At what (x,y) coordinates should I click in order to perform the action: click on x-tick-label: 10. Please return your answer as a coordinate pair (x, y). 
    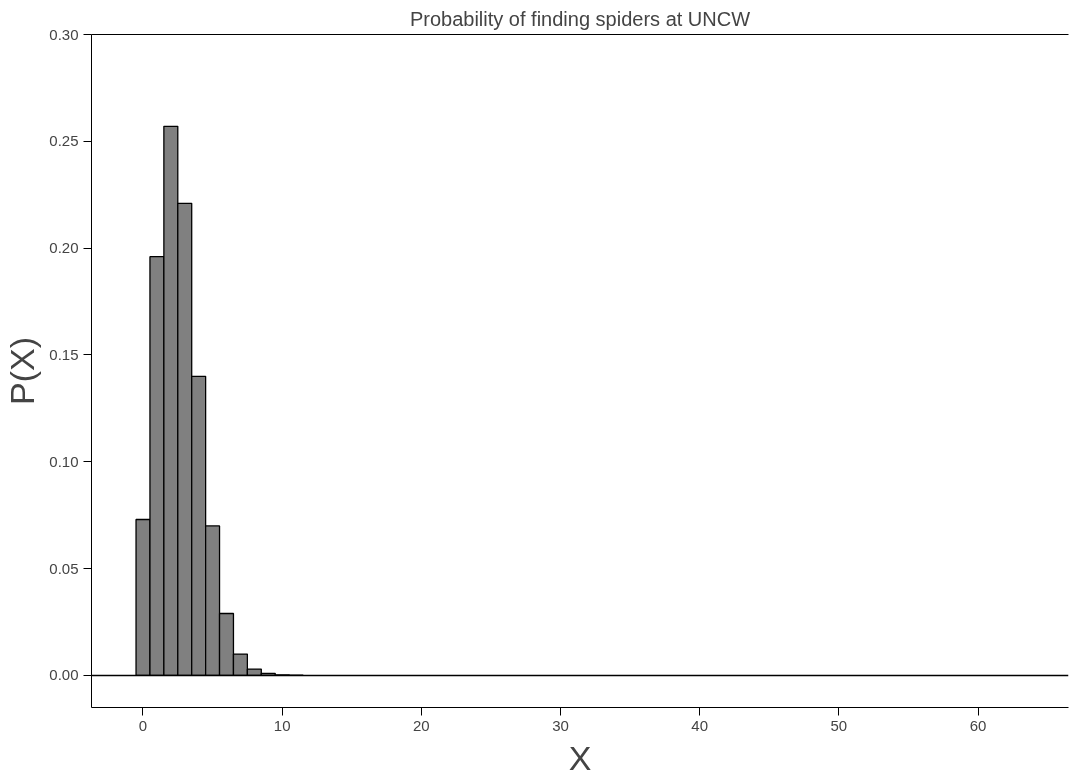
    Looking at the image, I should click on (282, 725).